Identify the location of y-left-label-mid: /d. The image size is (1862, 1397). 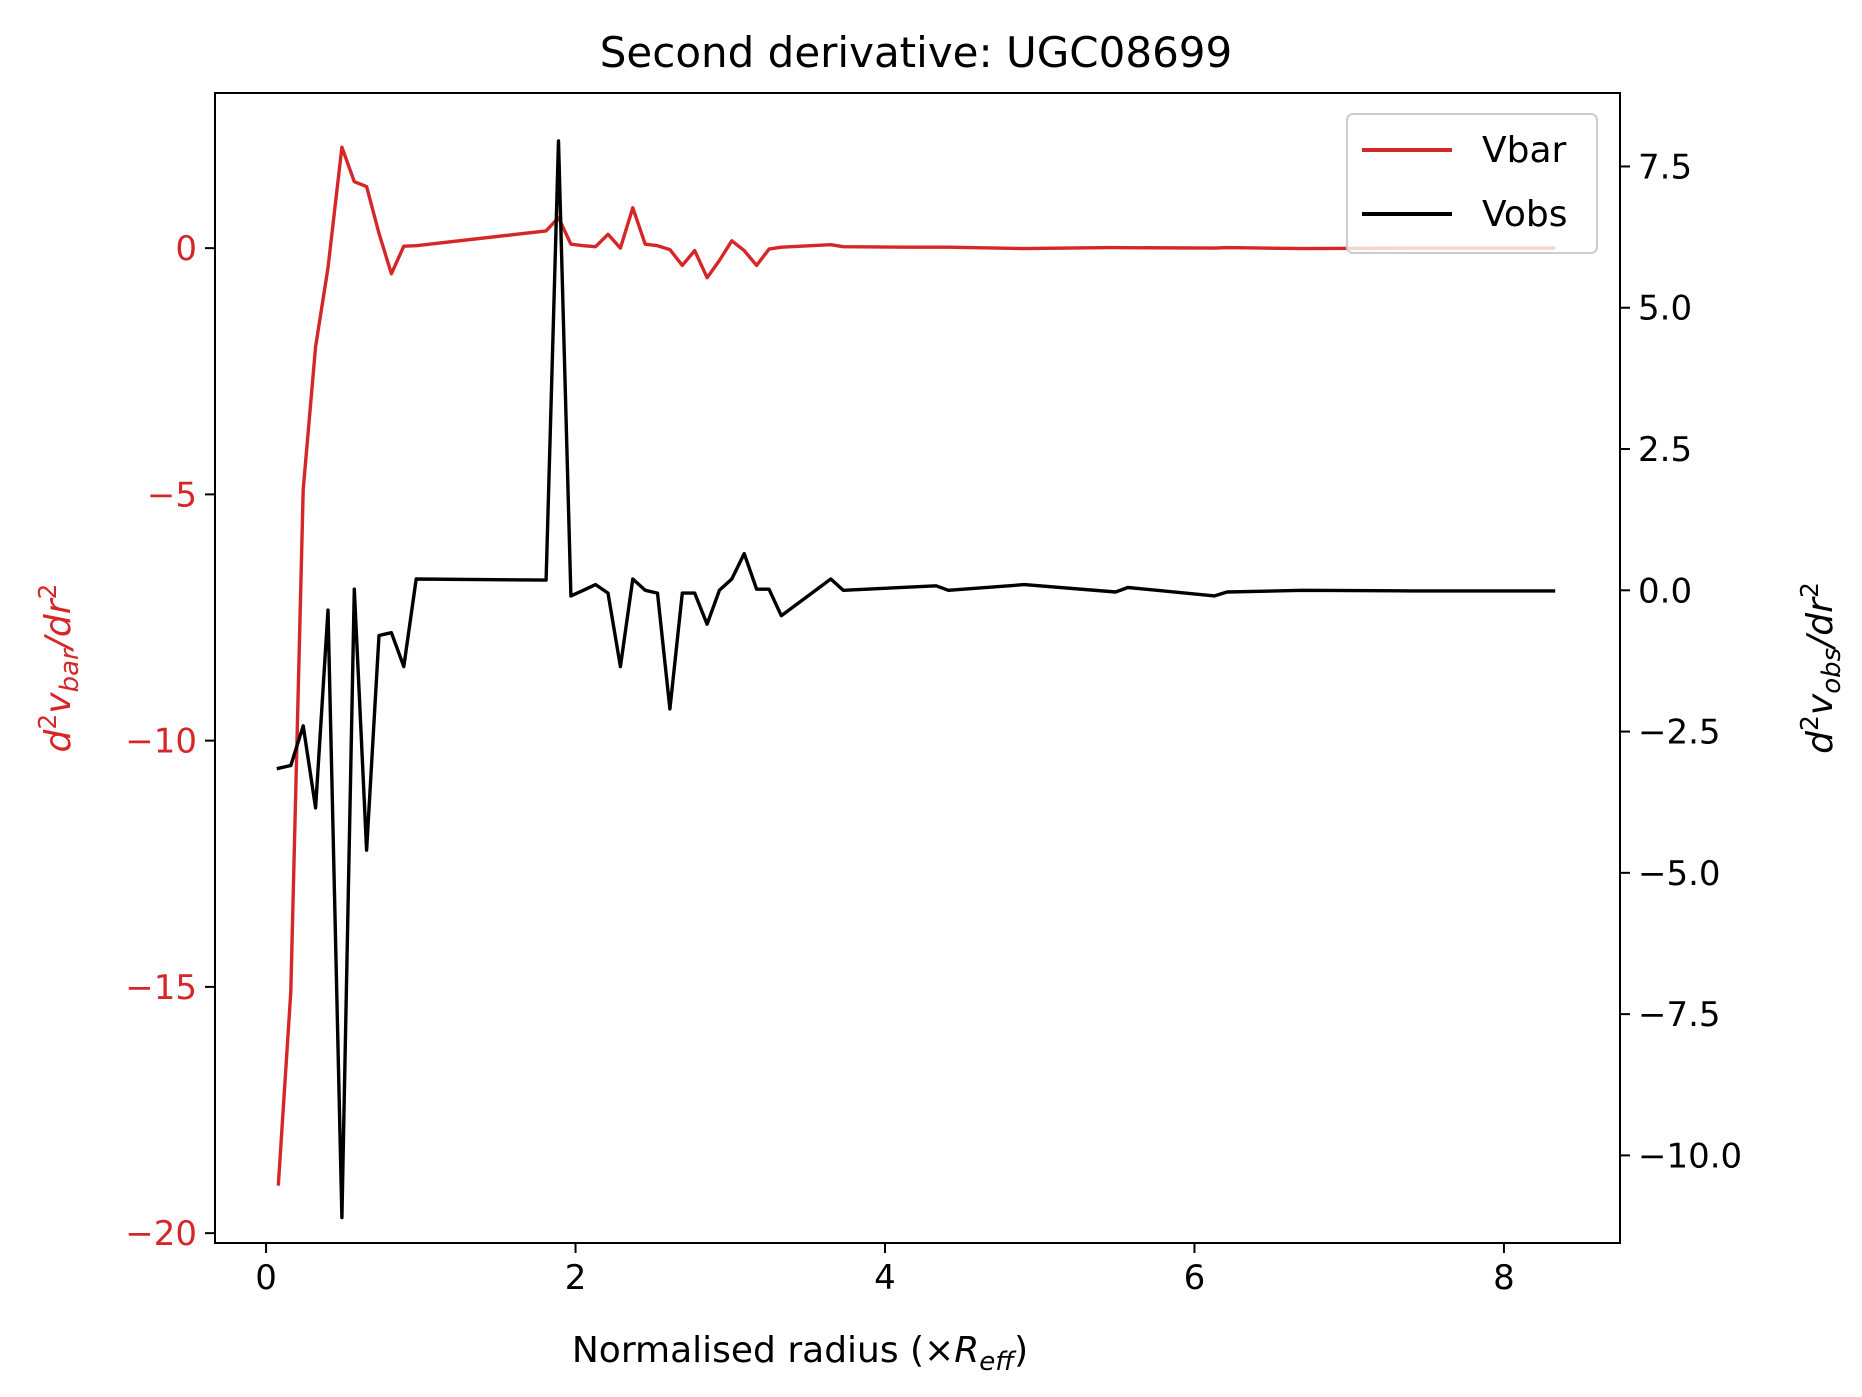
(58, 632).